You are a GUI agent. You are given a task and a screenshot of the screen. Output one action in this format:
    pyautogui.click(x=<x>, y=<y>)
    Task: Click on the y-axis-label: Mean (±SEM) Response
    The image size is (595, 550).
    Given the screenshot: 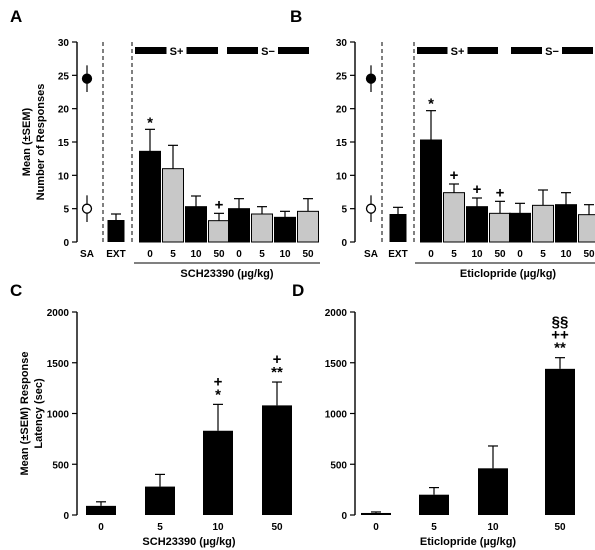 What is the action you would take?
    pyautogui.click(x=25, y=413)
    